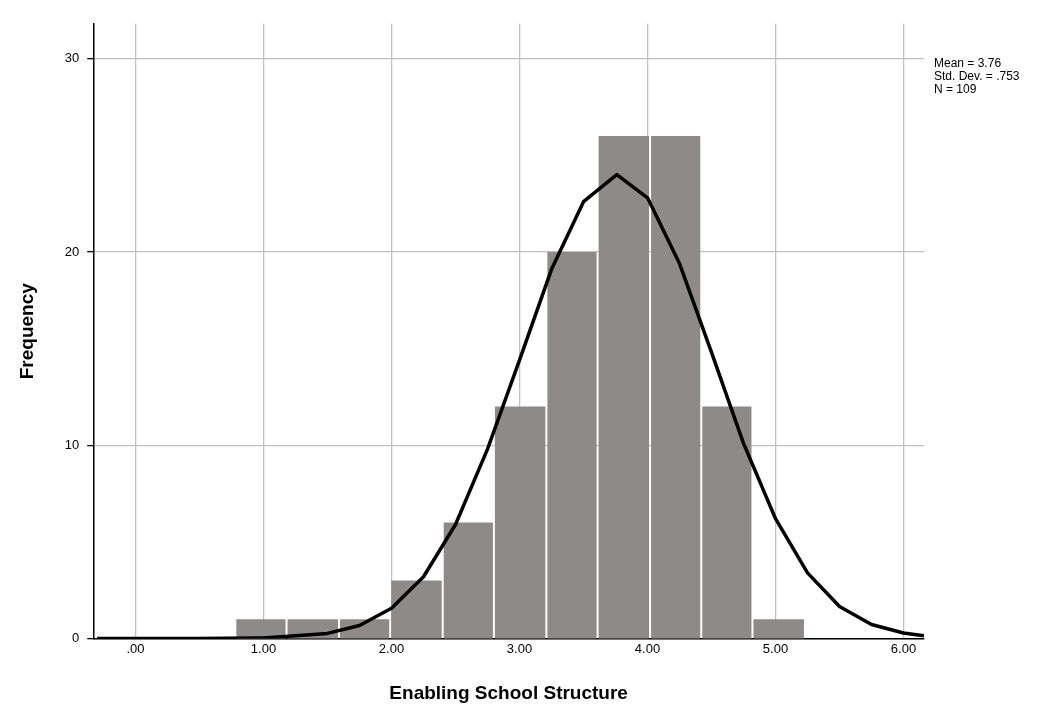  I want to click on x-tick-label: 4.00, so click(647, 648).